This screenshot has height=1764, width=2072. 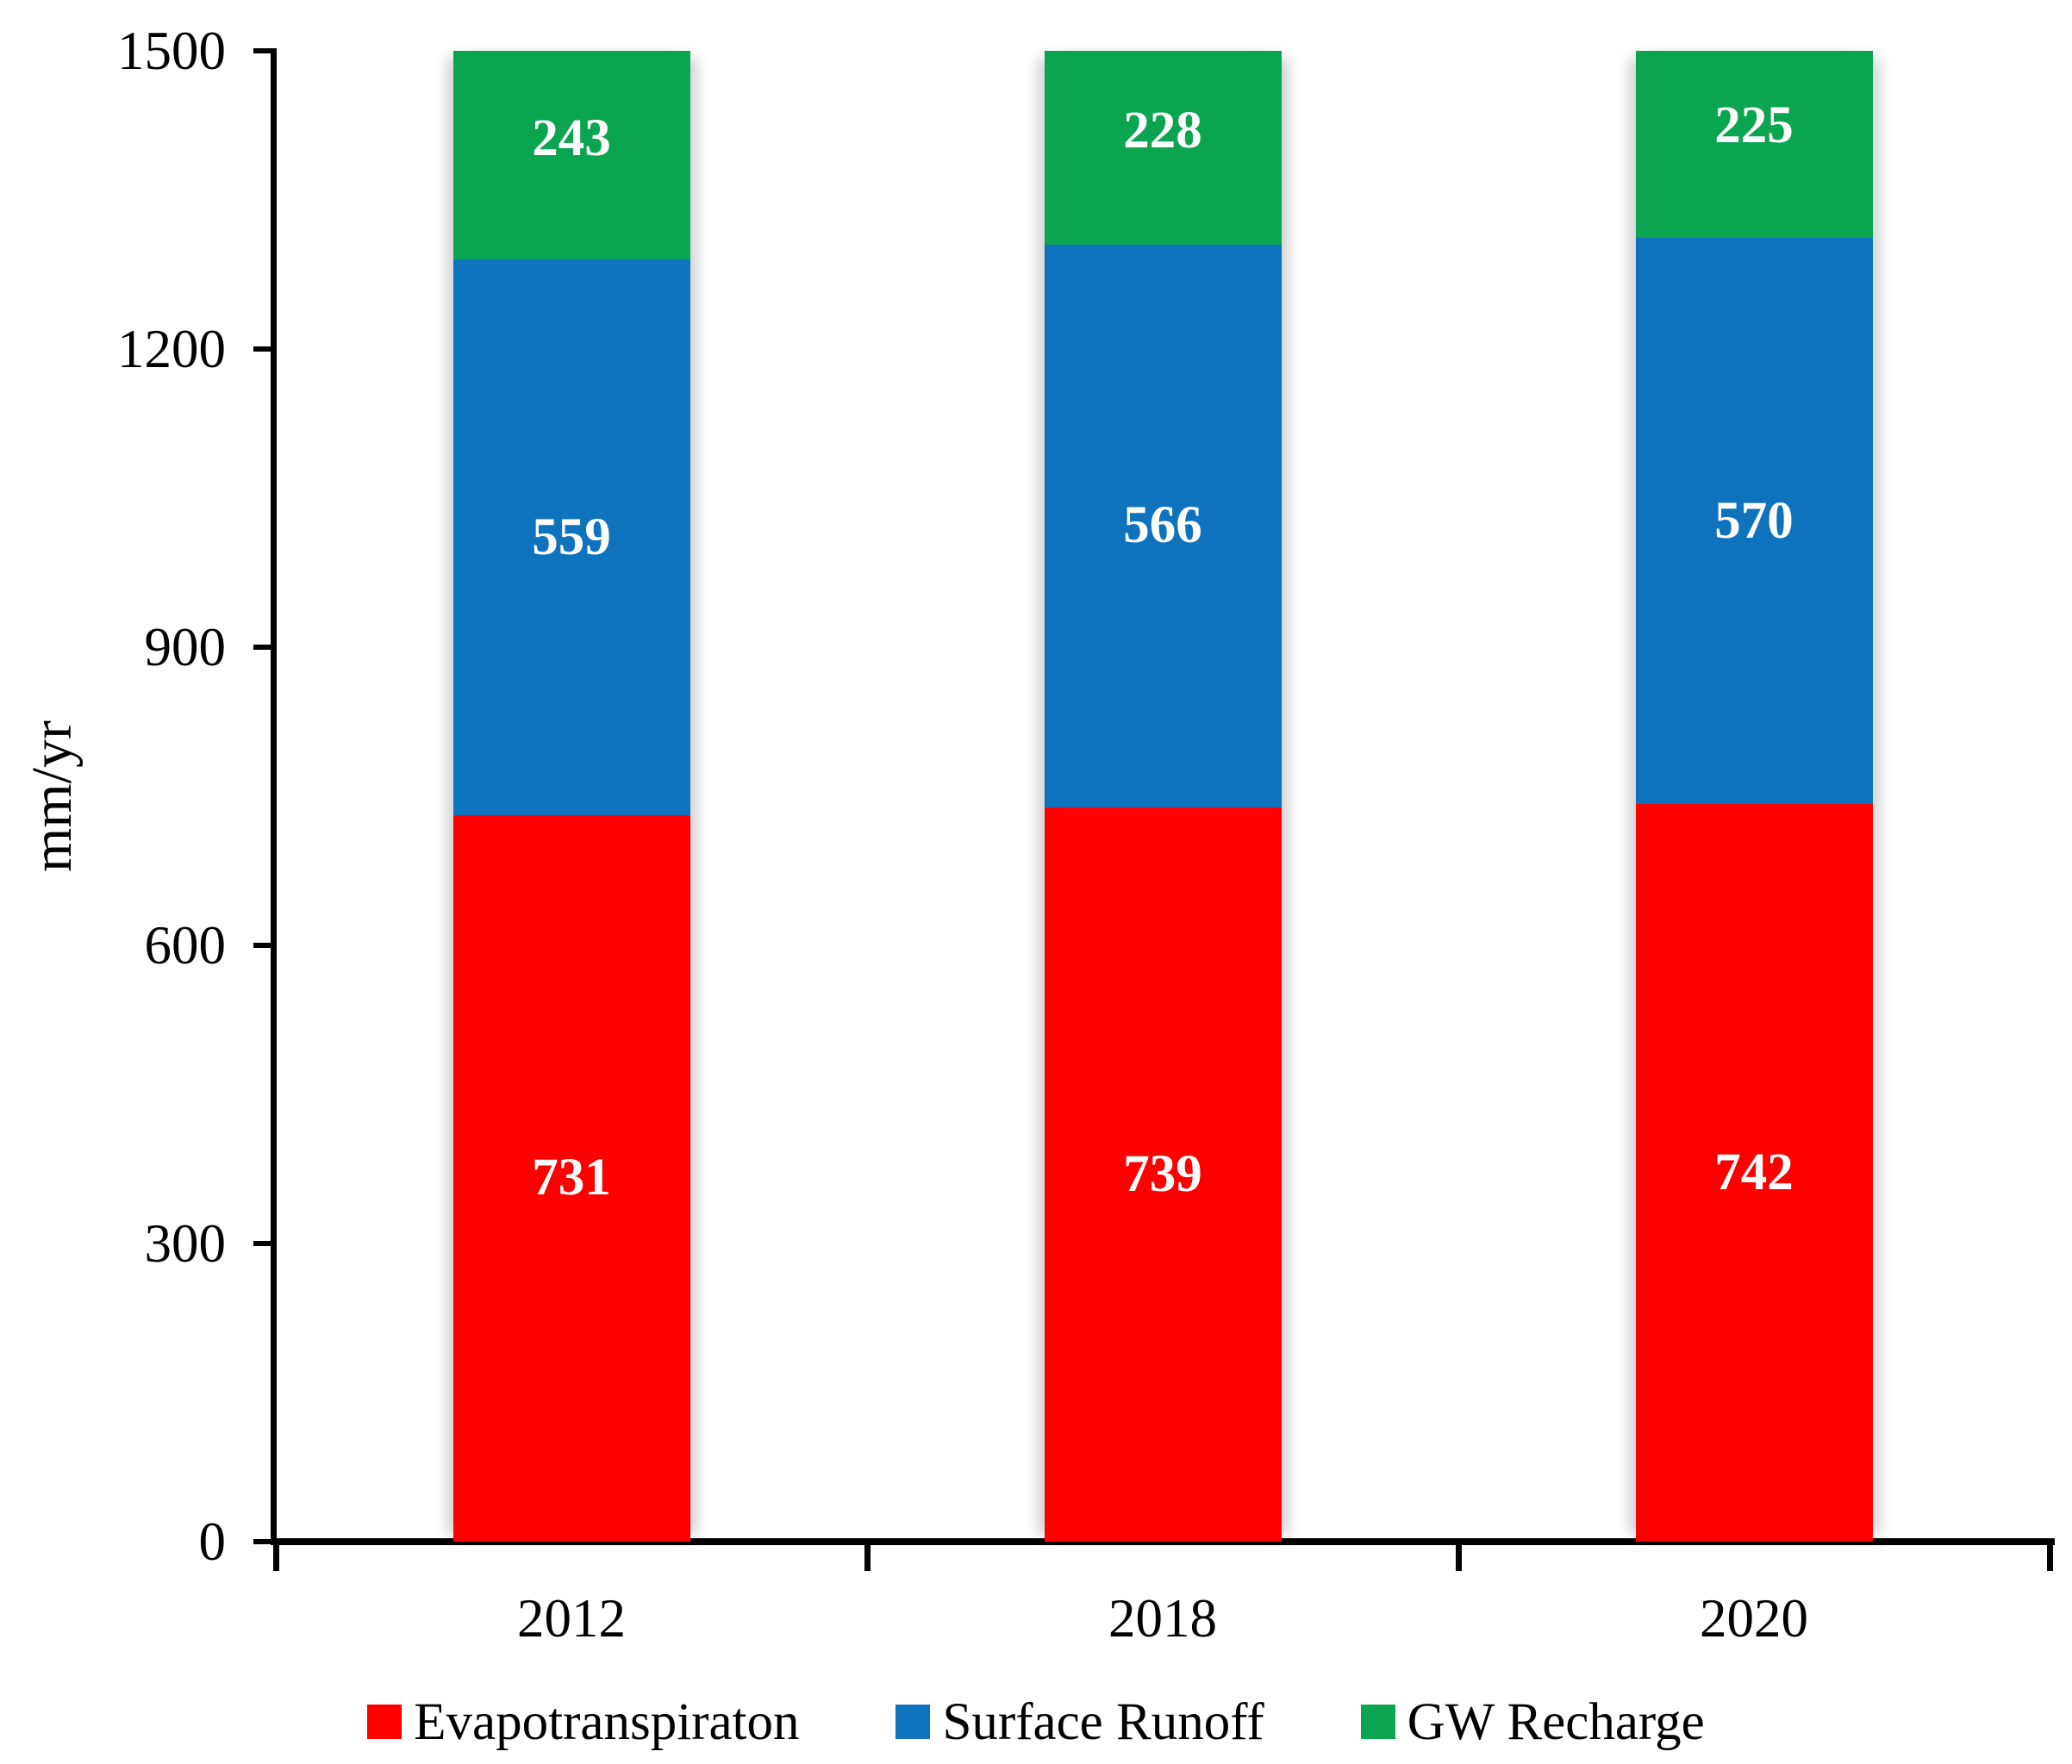 I want to click on bar-value-label: 559, so click(x=571, y=537).